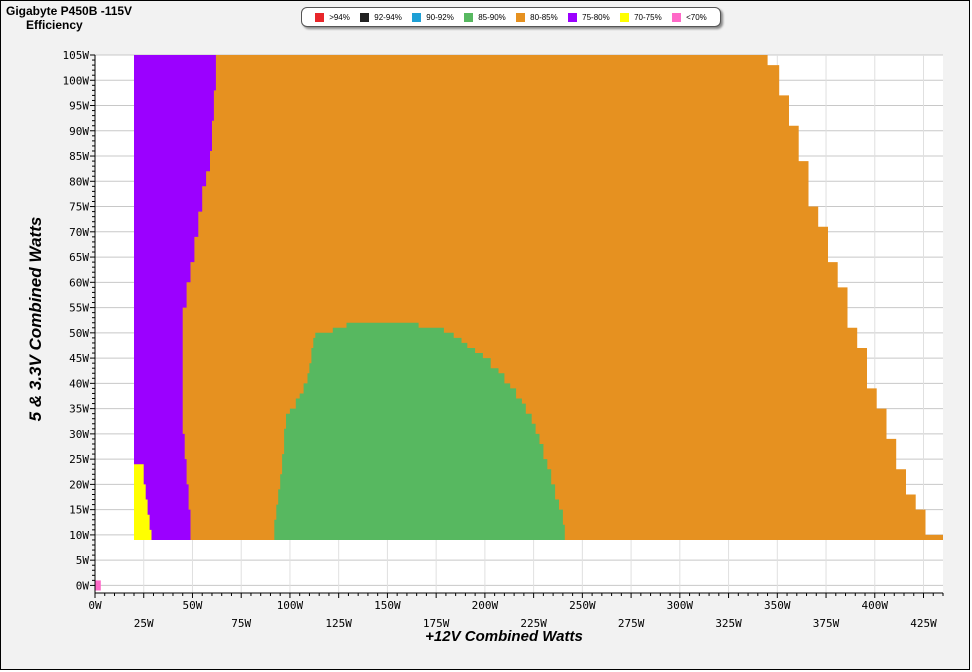 The image size is (972, 672). Describe the element at coordinates (777, 605) in the screenshot. I see `x-tick-label: 350W` at that location.